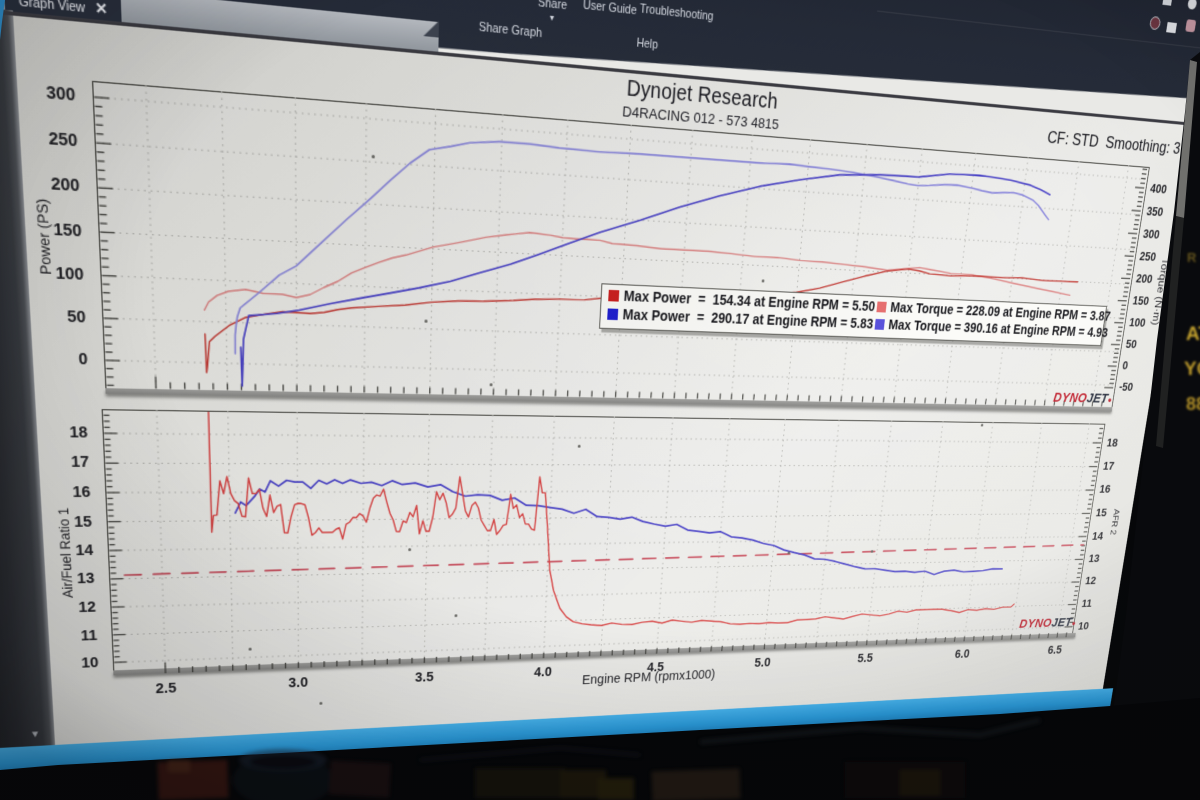 This screenshot has width=1200, height=800. I want to click on svg-text: YO, so click(1192, 369).